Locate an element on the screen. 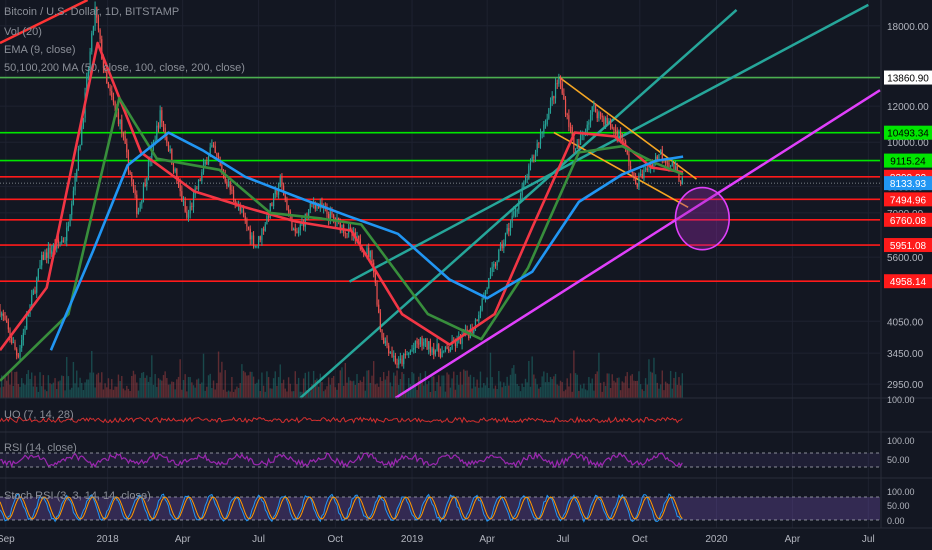  channel-line is located at coordinates (44, 22).